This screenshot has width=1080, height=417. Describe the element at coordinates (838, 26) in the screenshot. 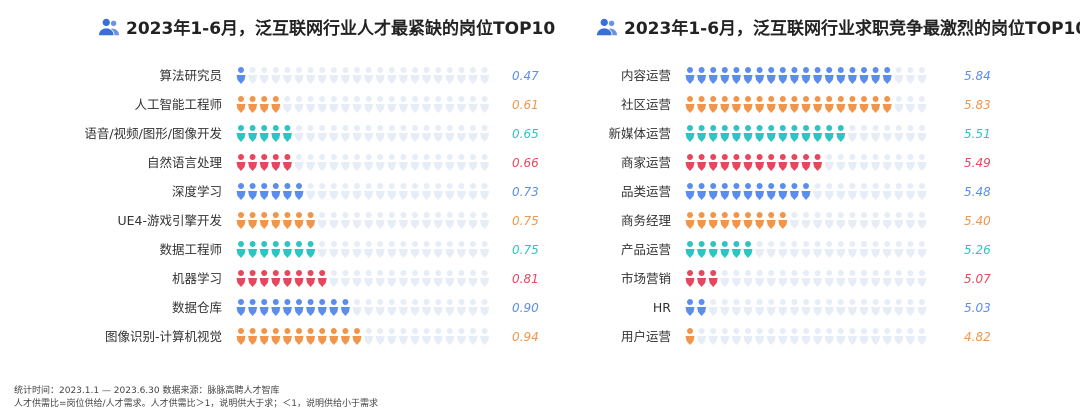

I see `chart-title: 2023年1-6月，泛互联网行业求职竞争最激烈的岗位TOP10` at that location.